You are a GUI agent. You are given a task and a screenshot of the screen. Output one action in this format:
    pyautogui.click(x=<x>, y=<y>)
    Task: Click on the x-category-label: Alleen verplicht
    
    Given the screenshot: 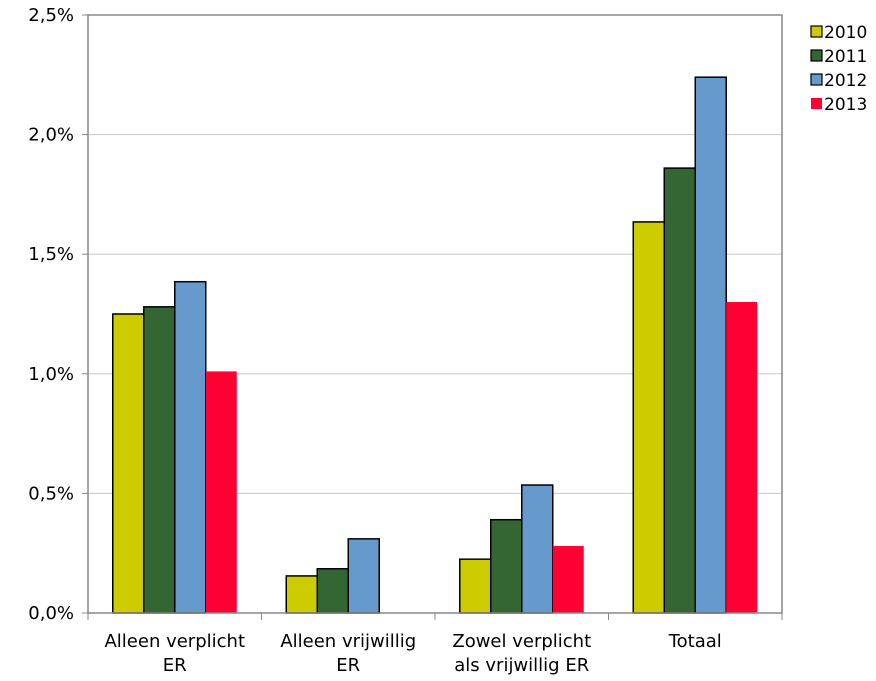 What is the action you would take?
    pyautogui.click(x=174, y=641)
    